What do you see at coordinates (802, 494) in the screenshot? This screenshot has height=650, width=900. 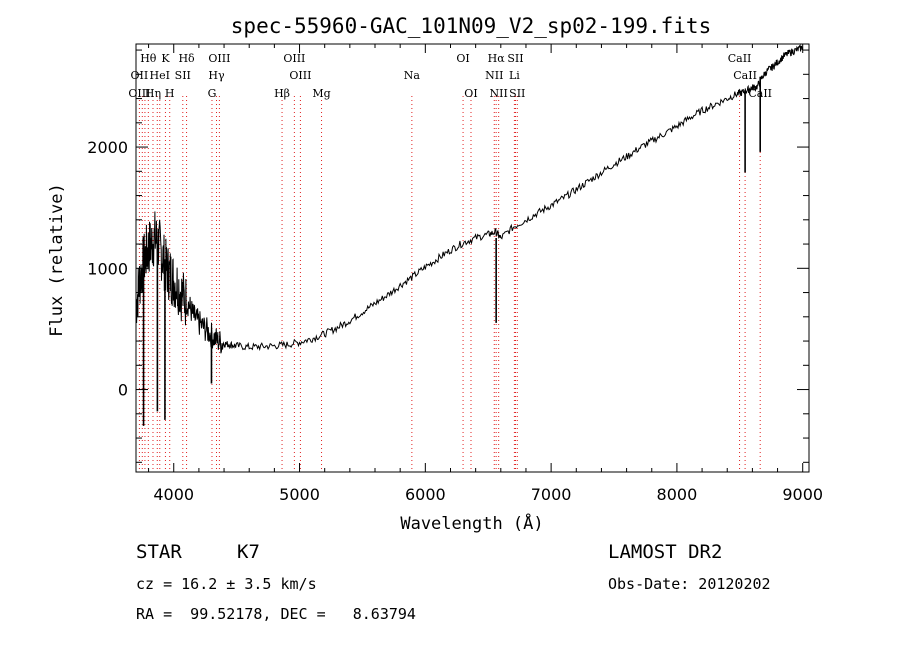 I see `x-tick-label: 9000` at bounding box center [802, 494].